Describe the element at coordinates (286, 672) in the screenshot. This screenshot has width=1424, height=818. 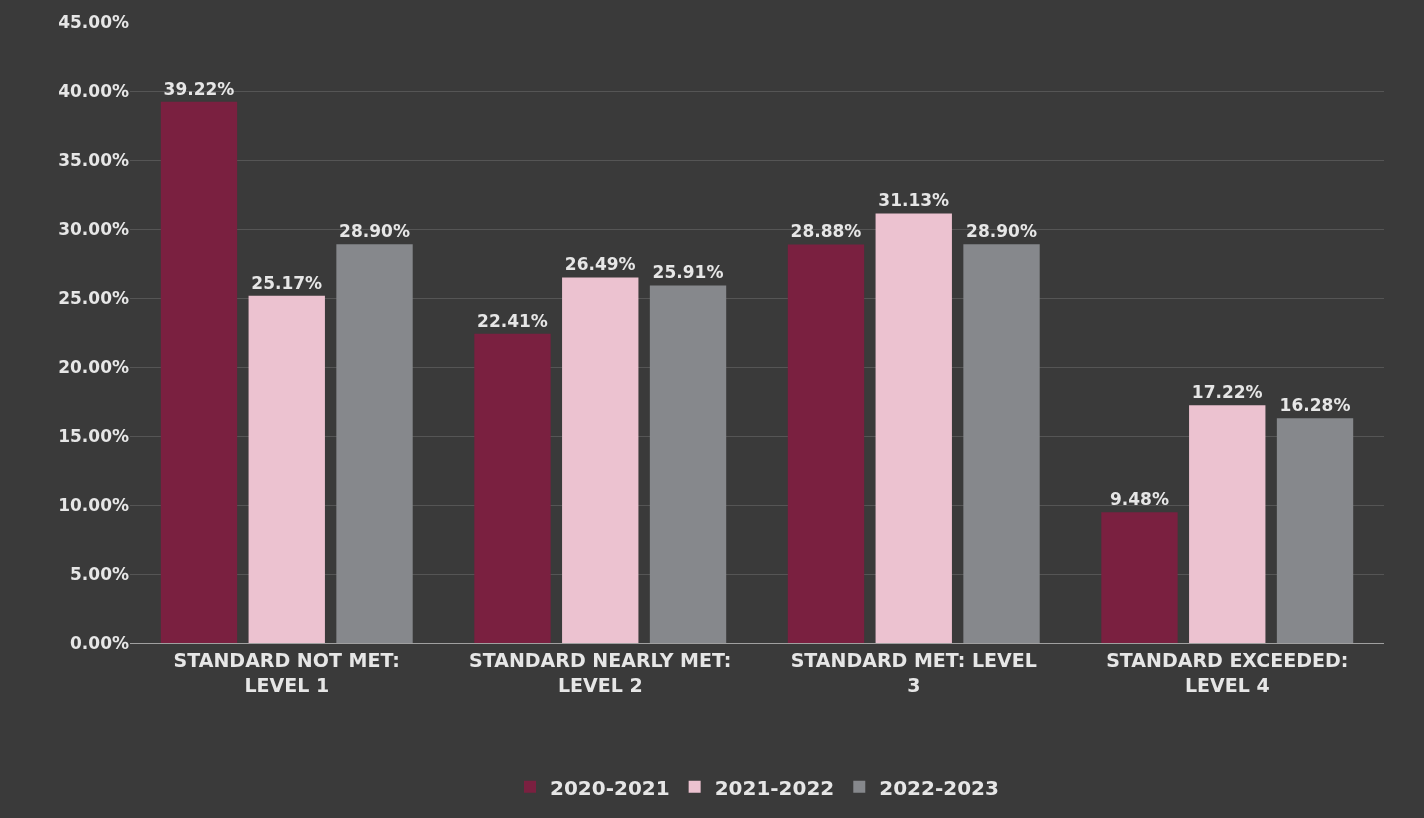
I see `x-tick-label: STANDARD NOT MET: LEVEL 1` at that location.